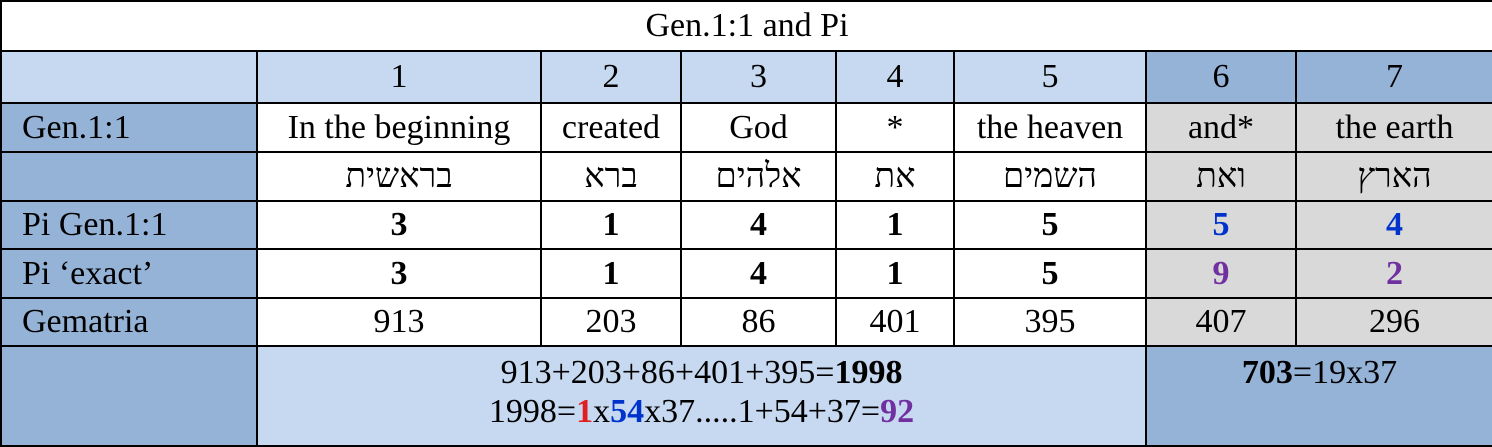  Describe the element at coordinates (129, 273) in the screenshot. I see `row-label: Pi ‘exact’` at that location.